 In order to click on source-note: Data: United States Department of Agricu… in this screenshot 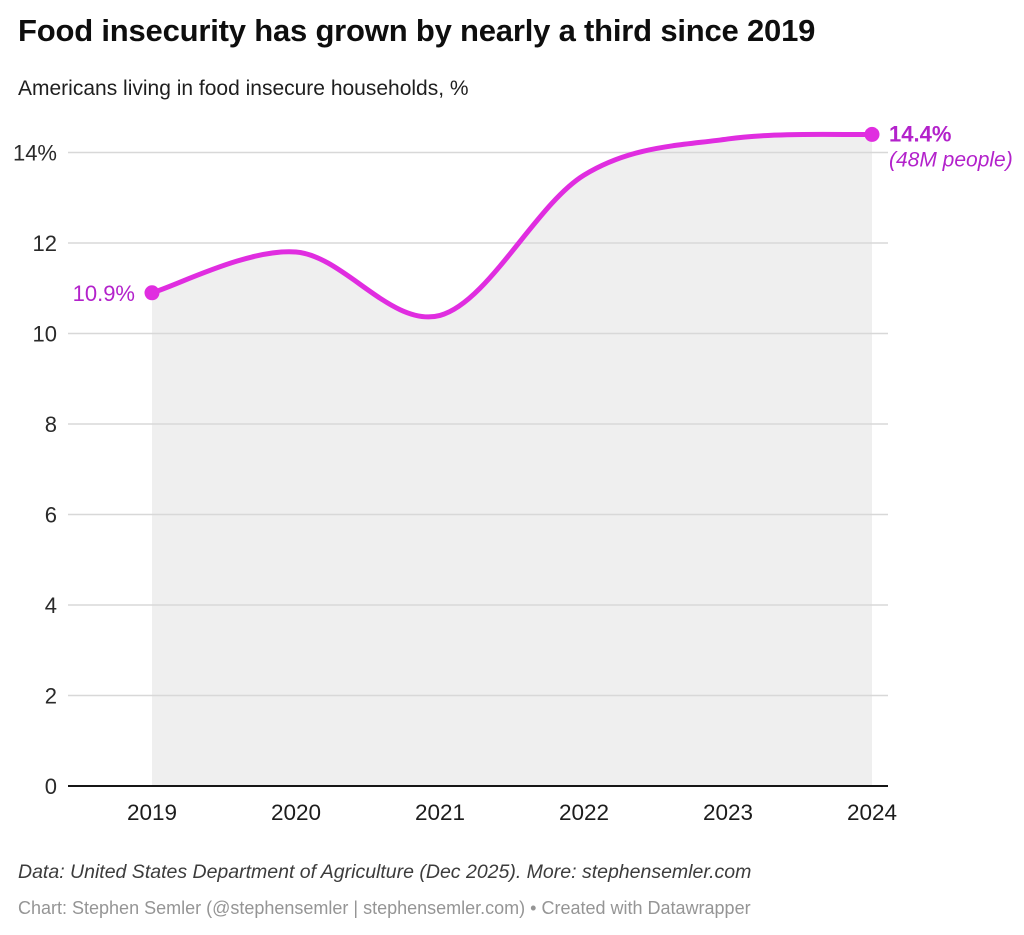, I will do `click(385, 872)`.